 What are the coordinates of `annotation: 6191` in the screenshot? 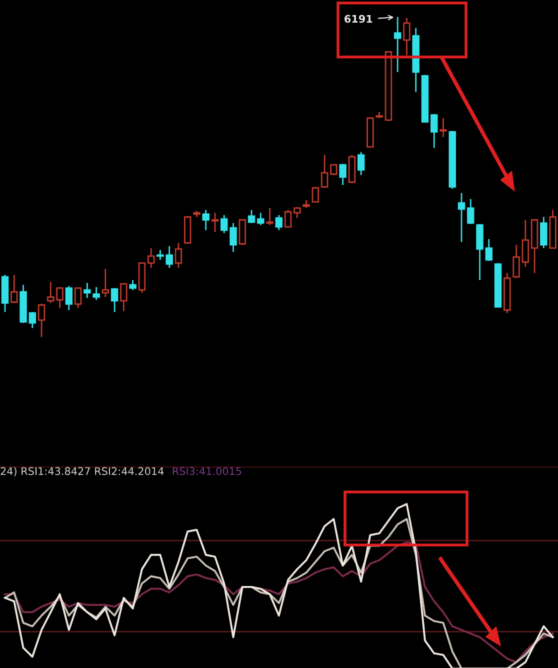 It's located at (358, 18).